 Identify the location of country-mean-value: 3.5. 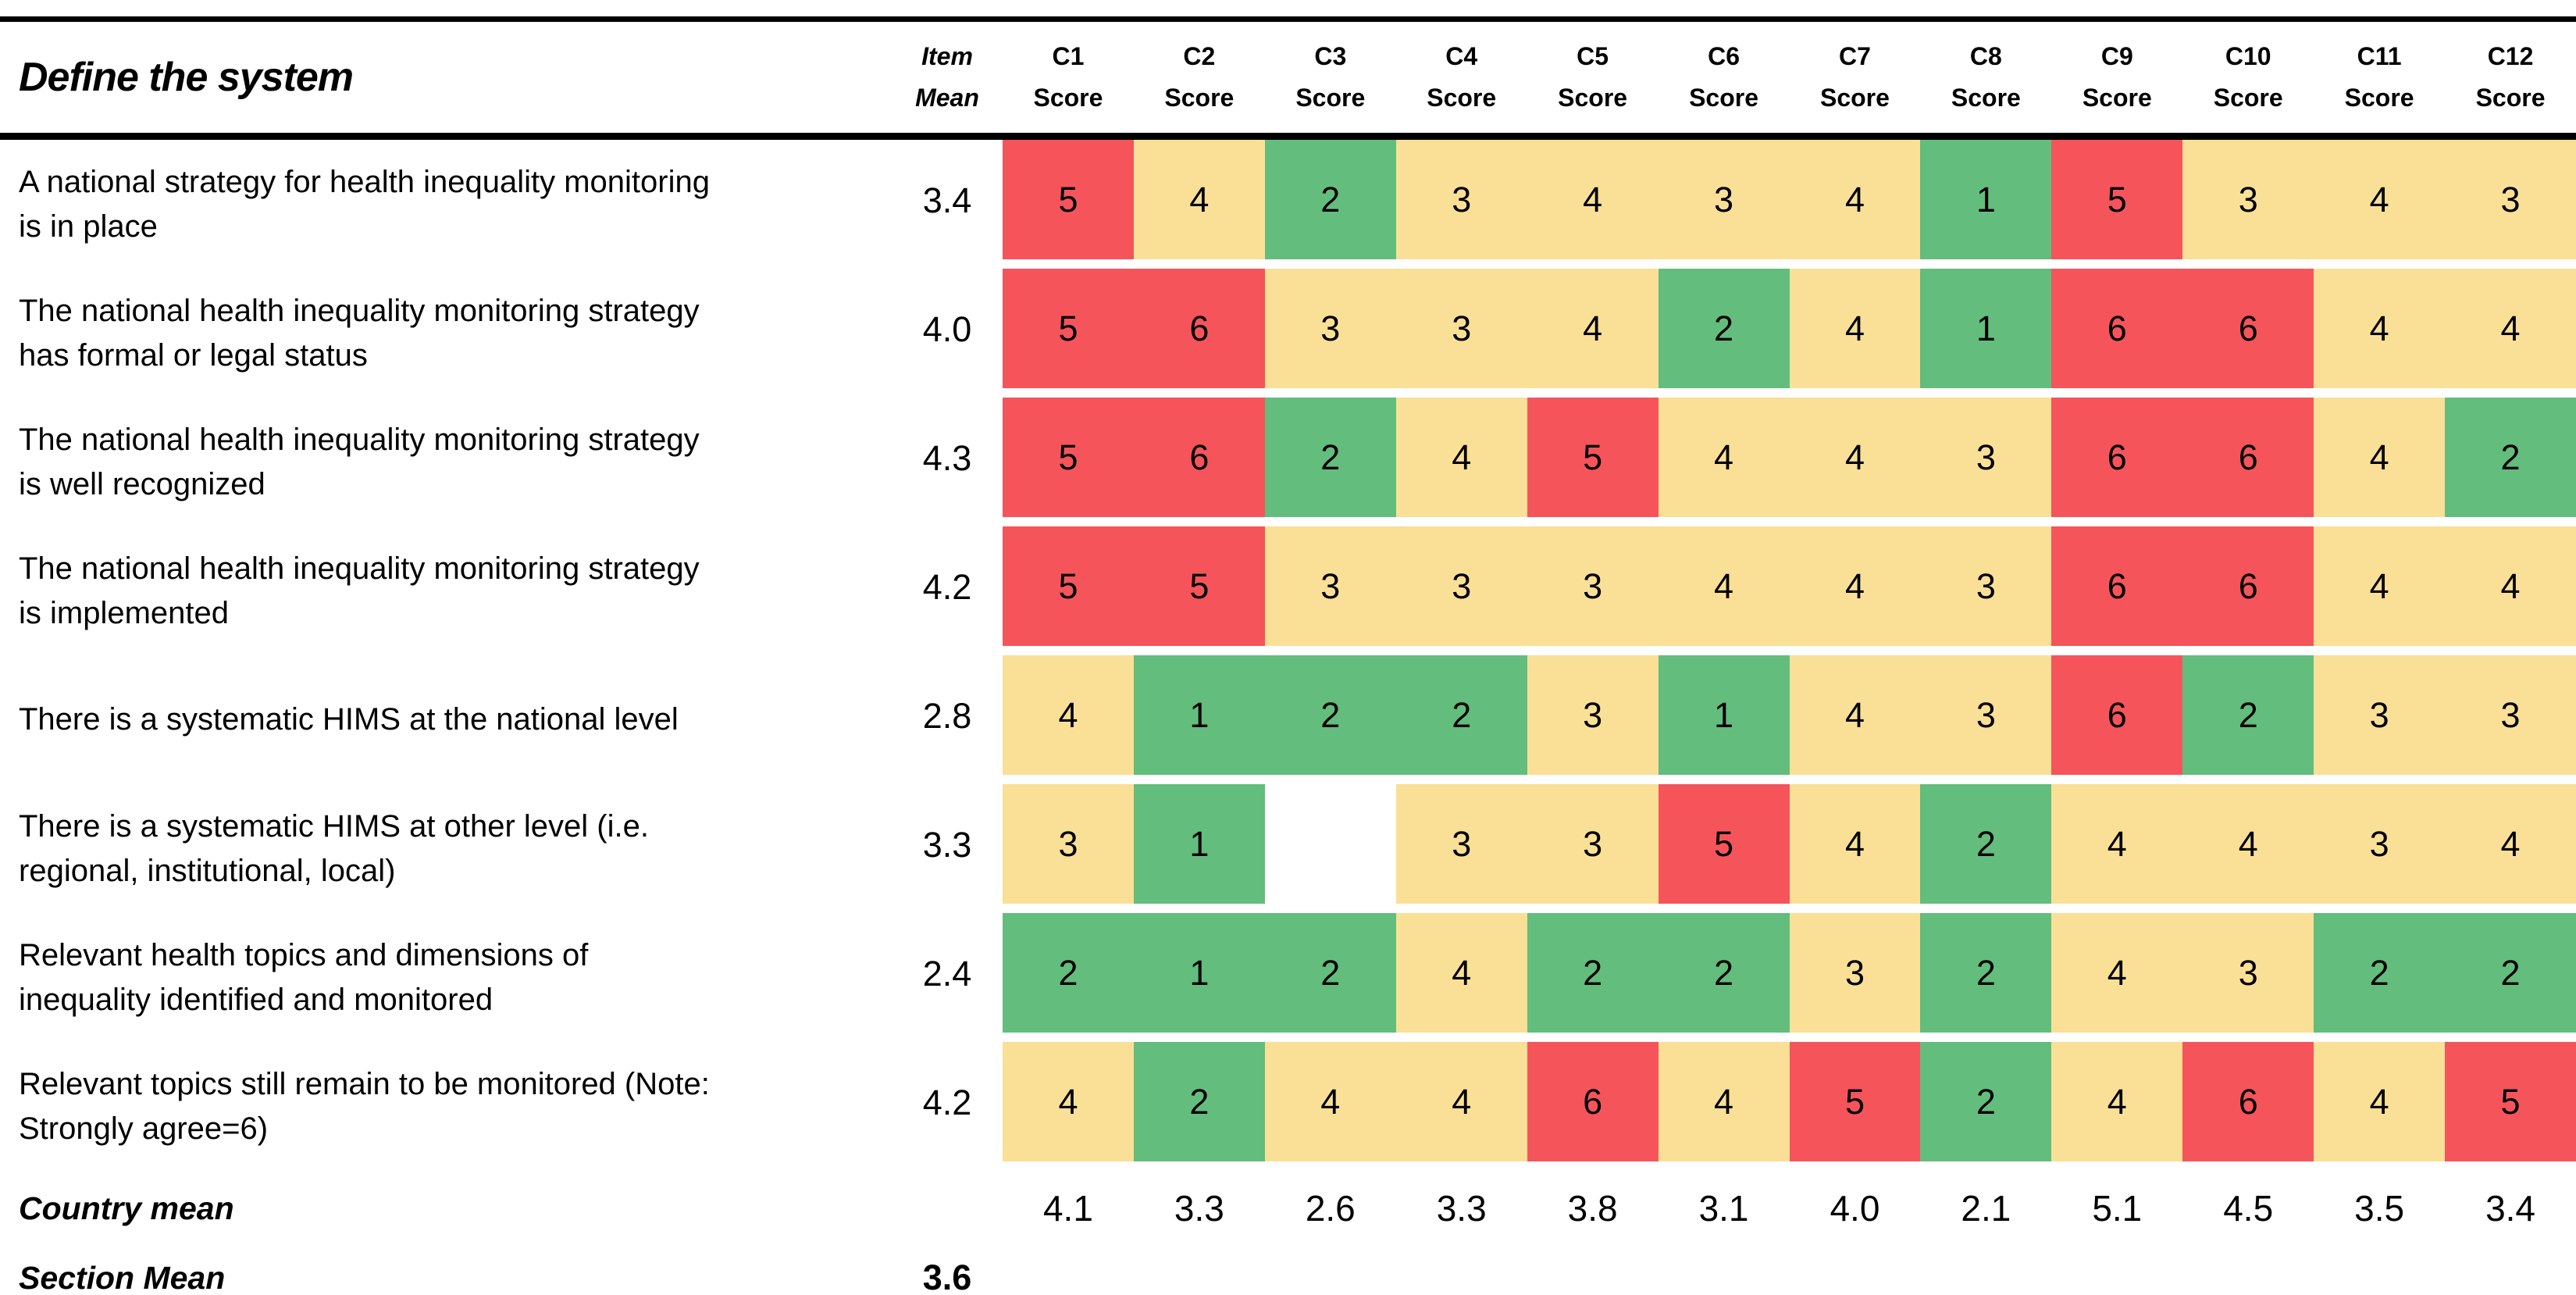
(2379, 1208).